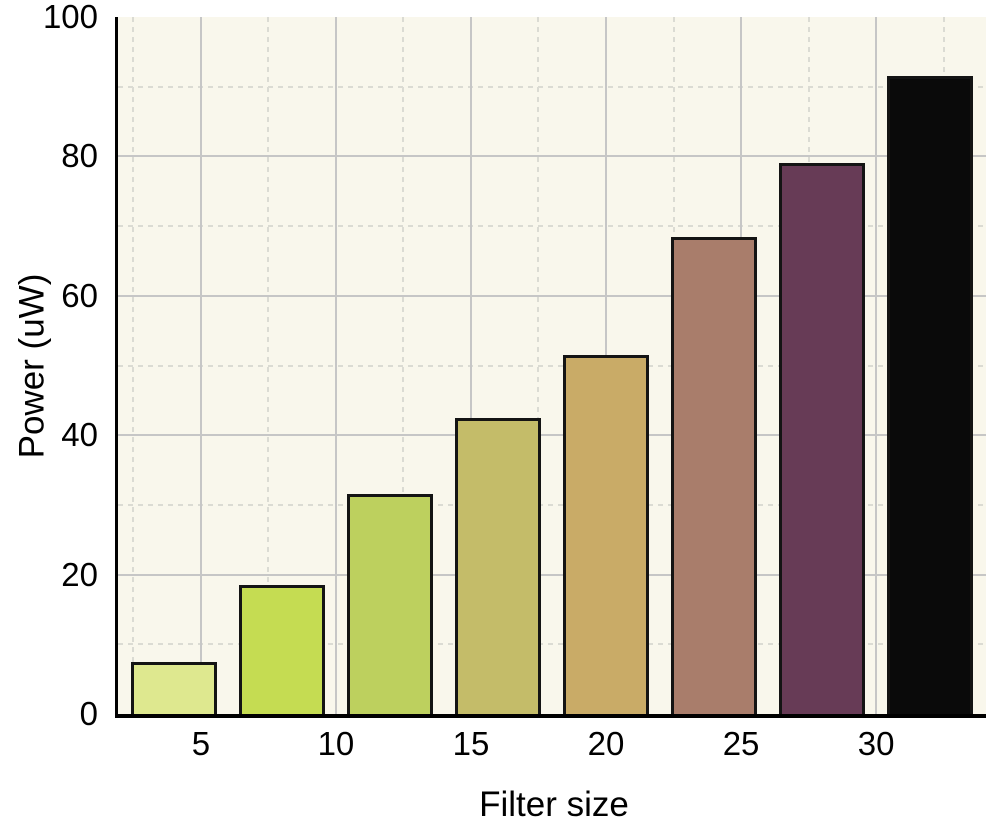 Image resolution: width=991 pixels, height=823 pixels. What do you see at coordinates (79, 574) in the screenshot?
I see `y-tick-label: 20` at bounding box center [79, 574].